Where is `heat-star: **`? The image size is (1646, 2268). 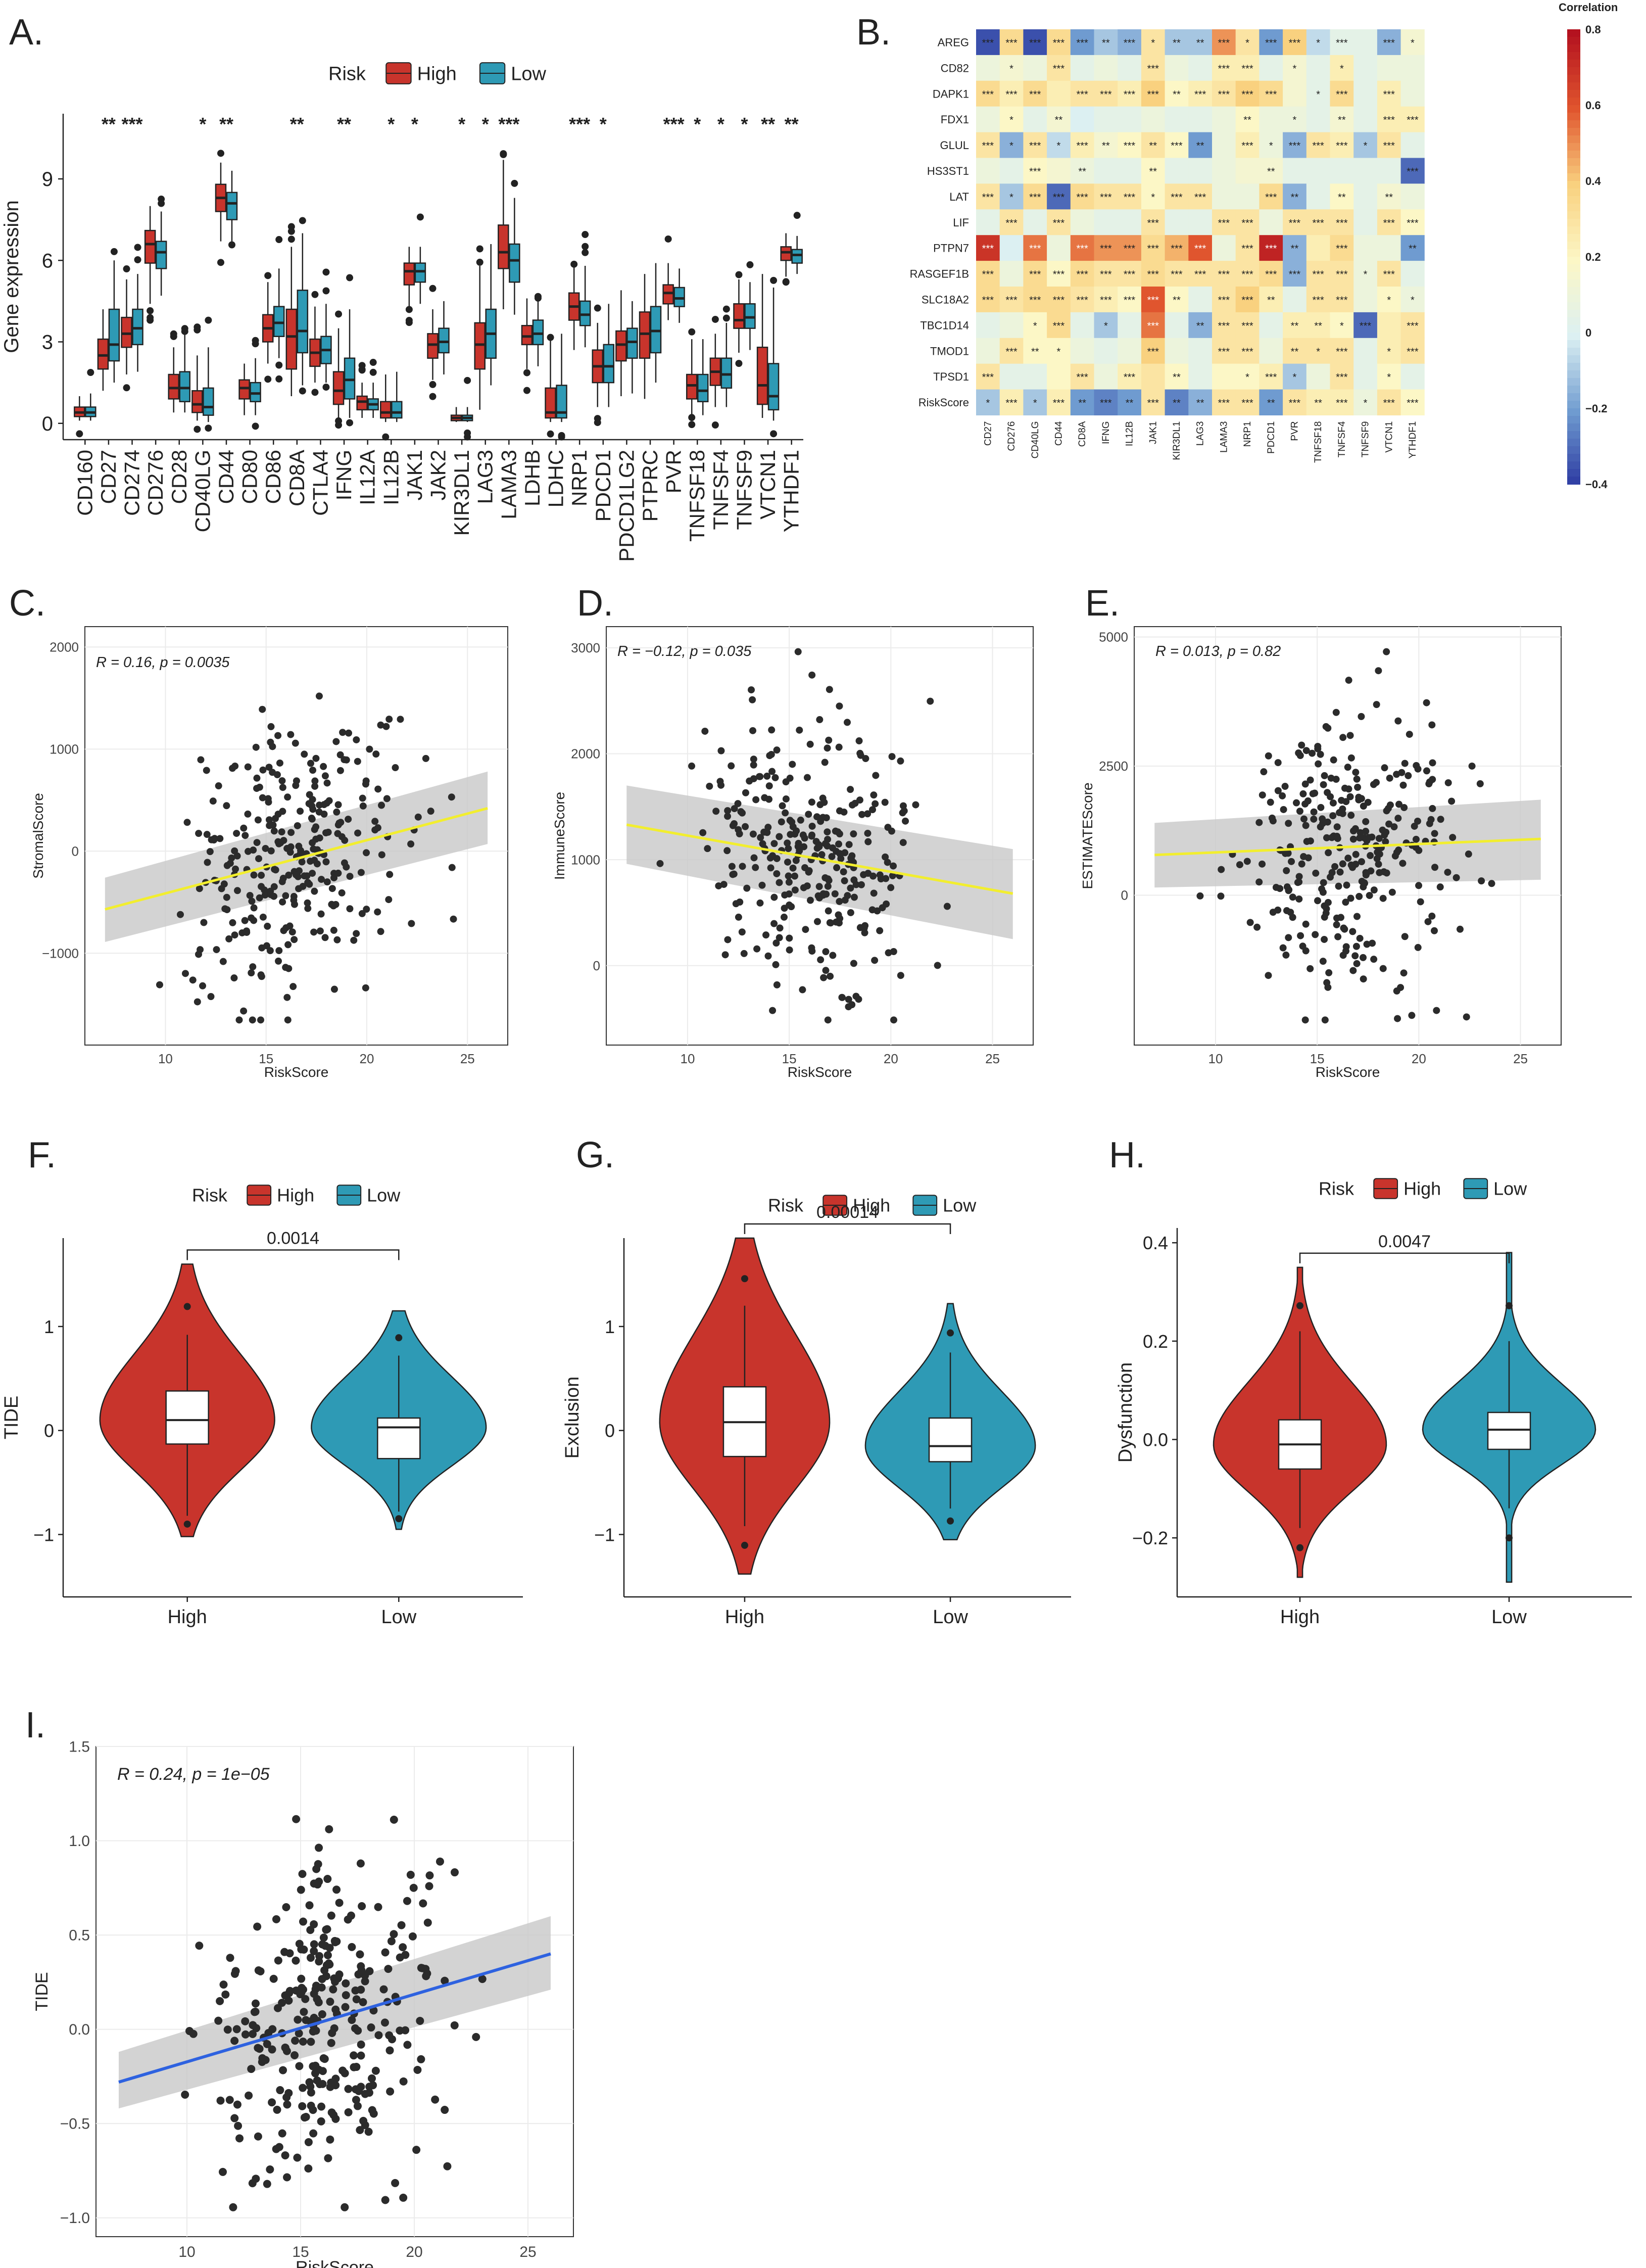
heat-star: ** is located at coordinates (1318, 403).